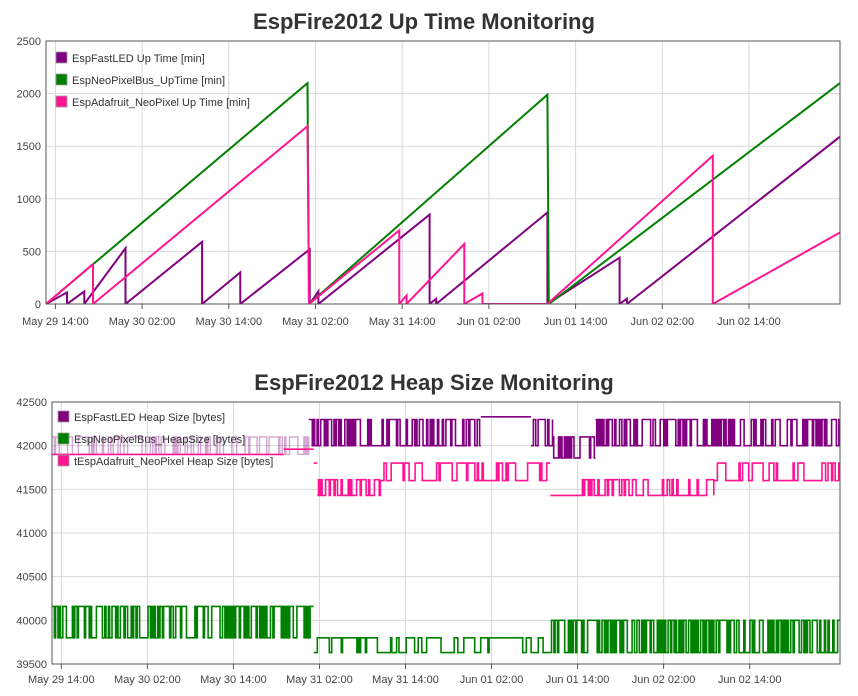 The width and height of the screenshot is (858, 696). I want to click on y-tick-label: 1000, so click(29, 200).